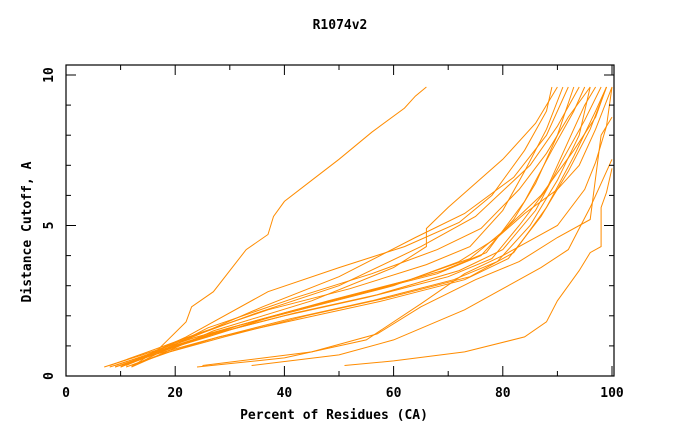  Describe the element at coordinates (49, 75) in the screenshot. I see `y-tick-label: 10` at that location.